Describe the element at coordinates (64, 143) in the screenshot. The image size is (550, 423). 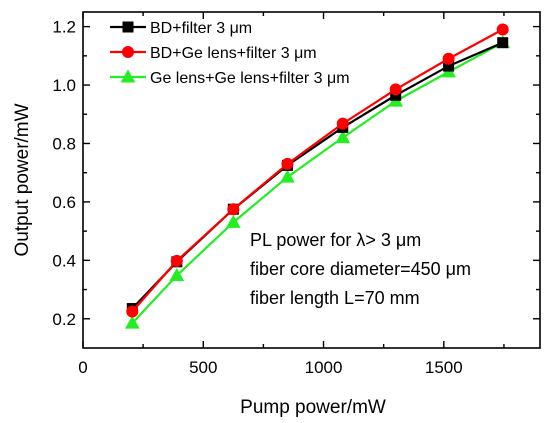
I see `y-tick-label: 0.8` at that location.